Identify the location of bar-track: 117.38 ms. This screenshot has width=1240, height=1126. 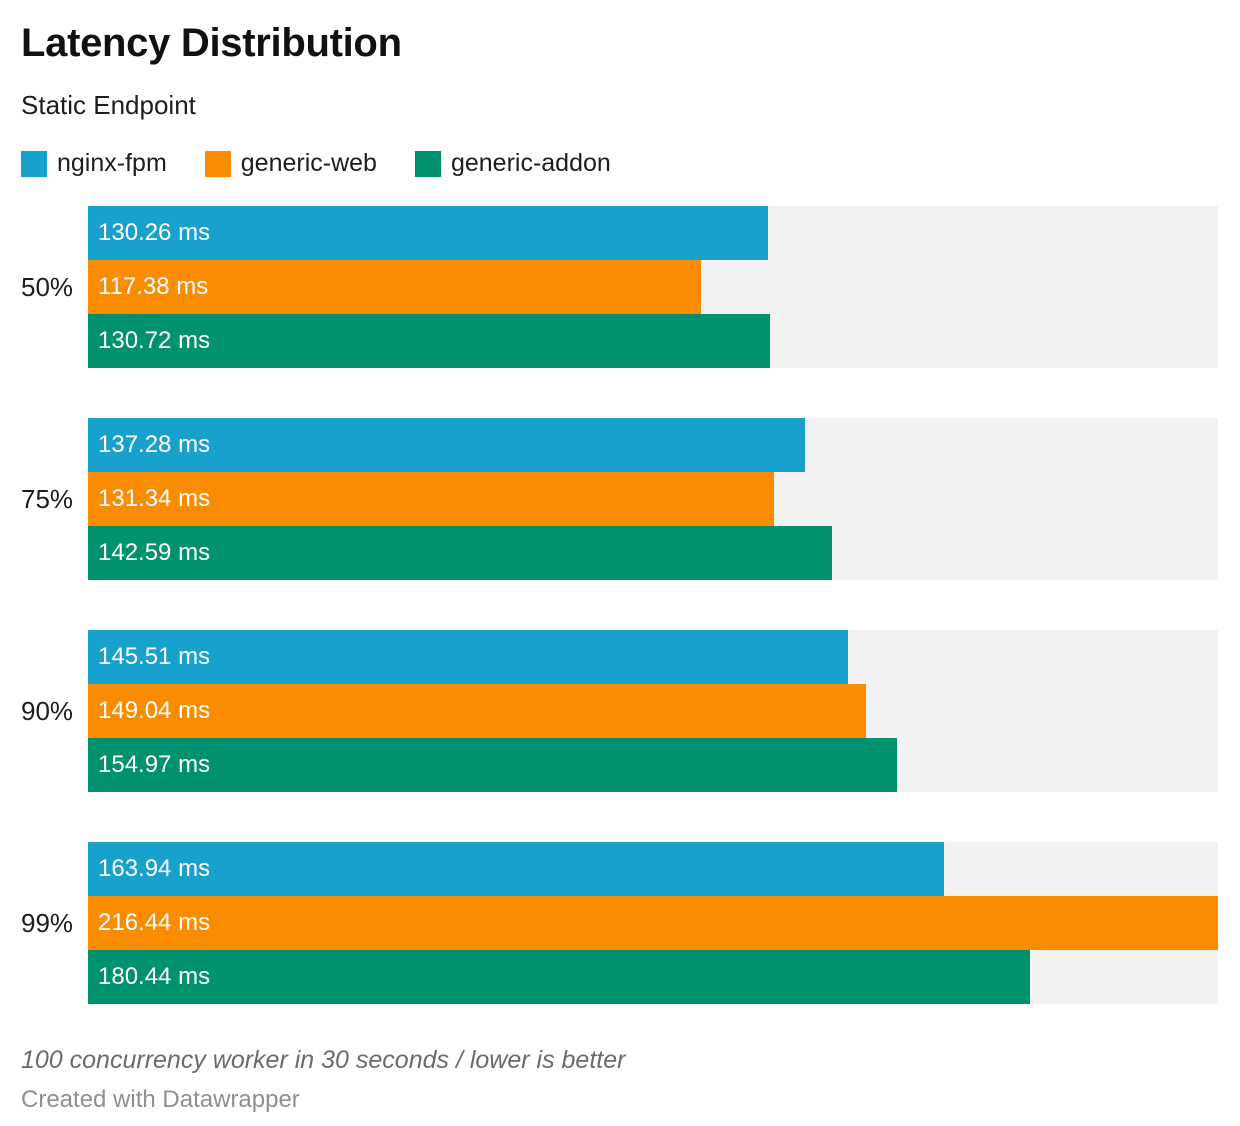
(653, 287).